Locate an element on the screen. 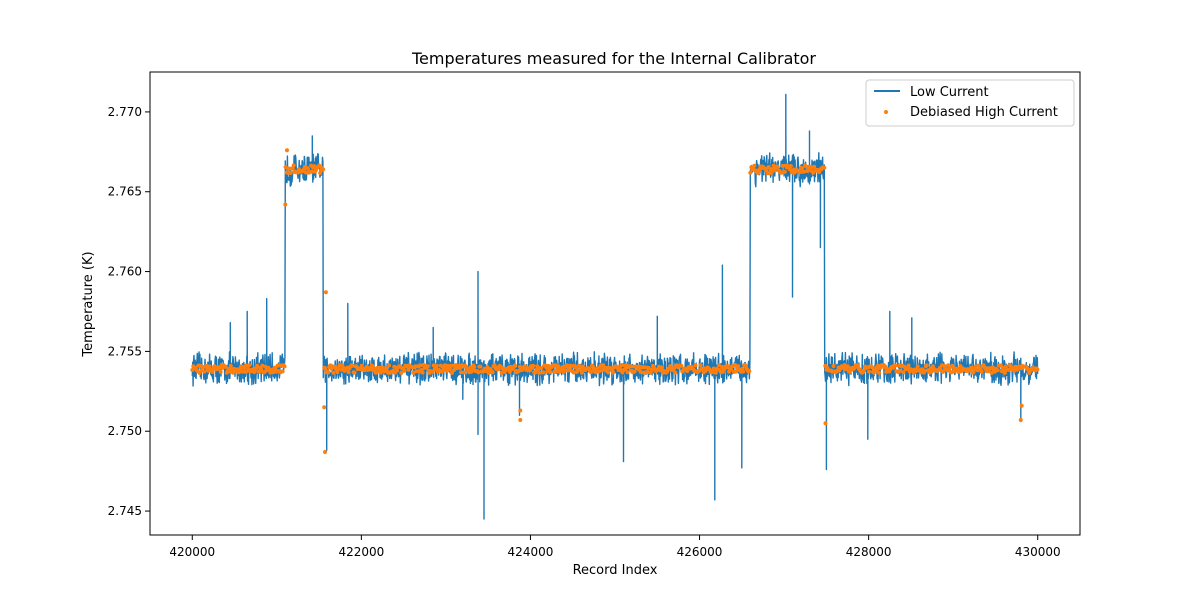 The height and width of the screenshot is (604, 1200). legend-debiased-high-current-label: Debiased High Current is located at coordinates (984, 112).